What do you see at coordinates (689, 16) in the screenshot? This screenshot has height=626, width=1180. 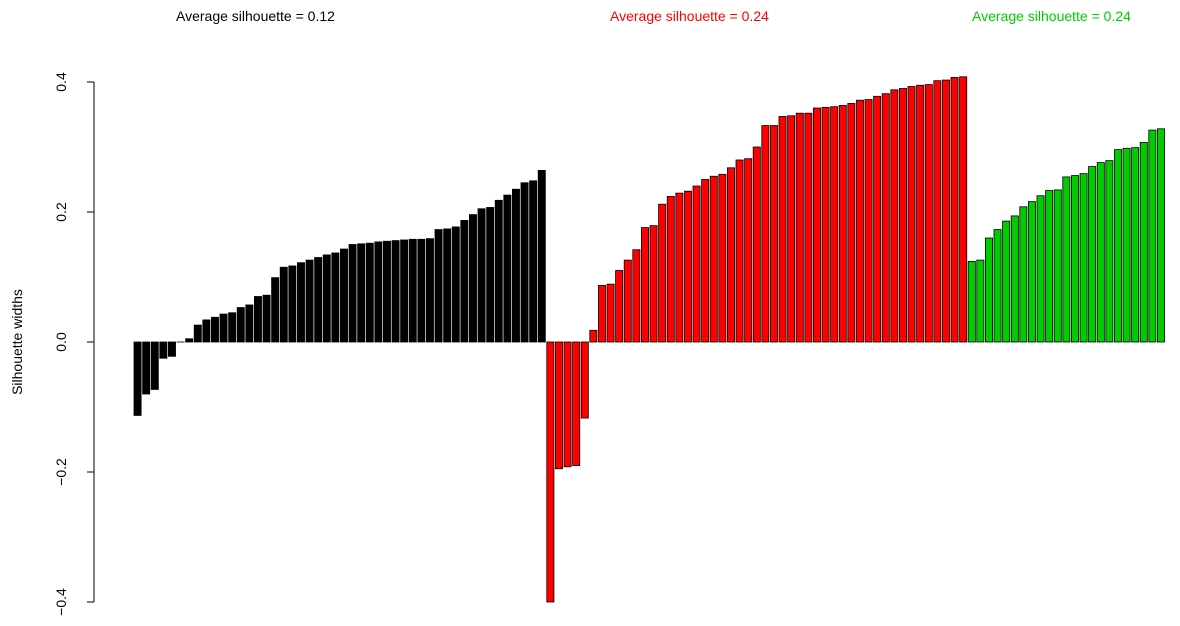 I see `cluster-2-title: Average silhouette = 0.24` at bounding box center [689, 16].